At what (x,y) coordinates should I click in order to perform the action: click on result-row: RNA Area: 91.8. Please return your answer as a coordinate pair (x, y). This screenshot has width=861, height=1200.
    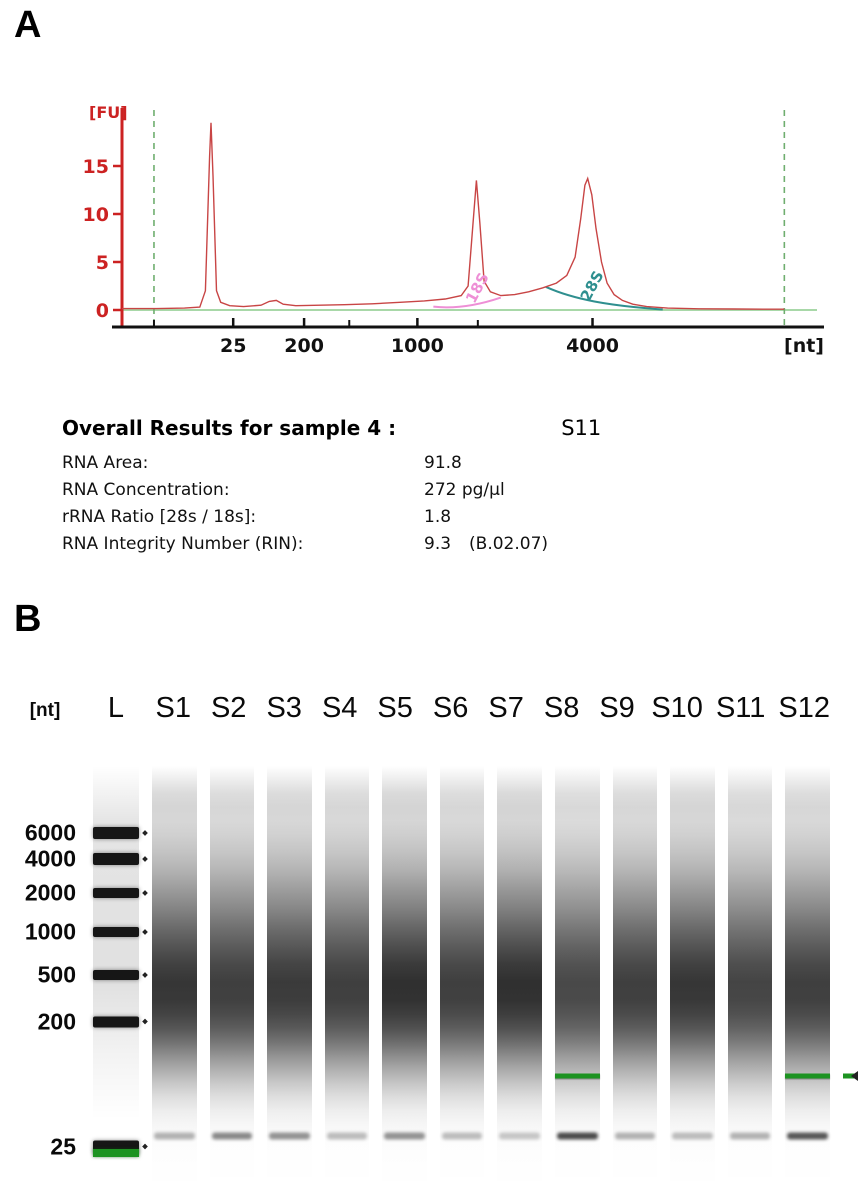
    Looking at the image, I should click on (442, 463).